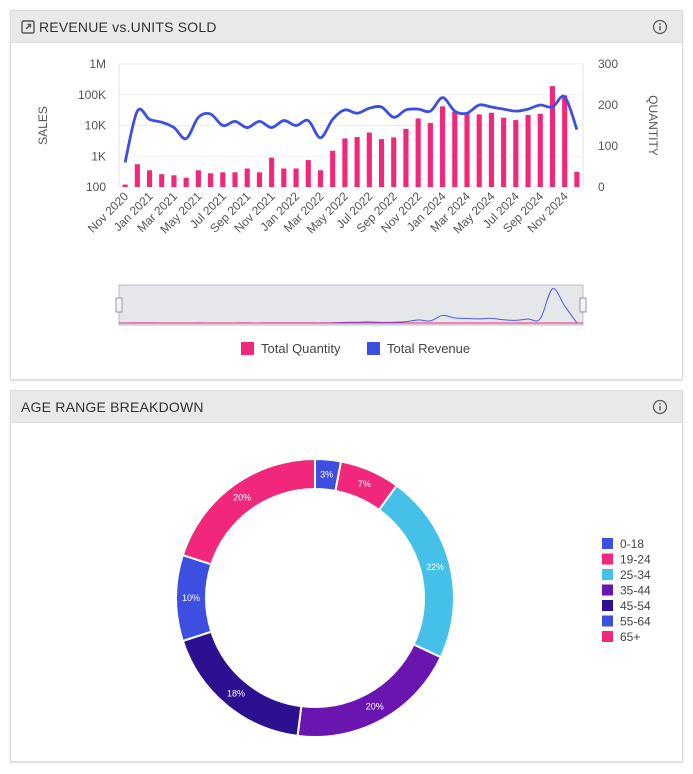 Image resolution: width=693 pixels, height=774 pixels. I want to click on legend-label: 45-54, so click(635, 606).